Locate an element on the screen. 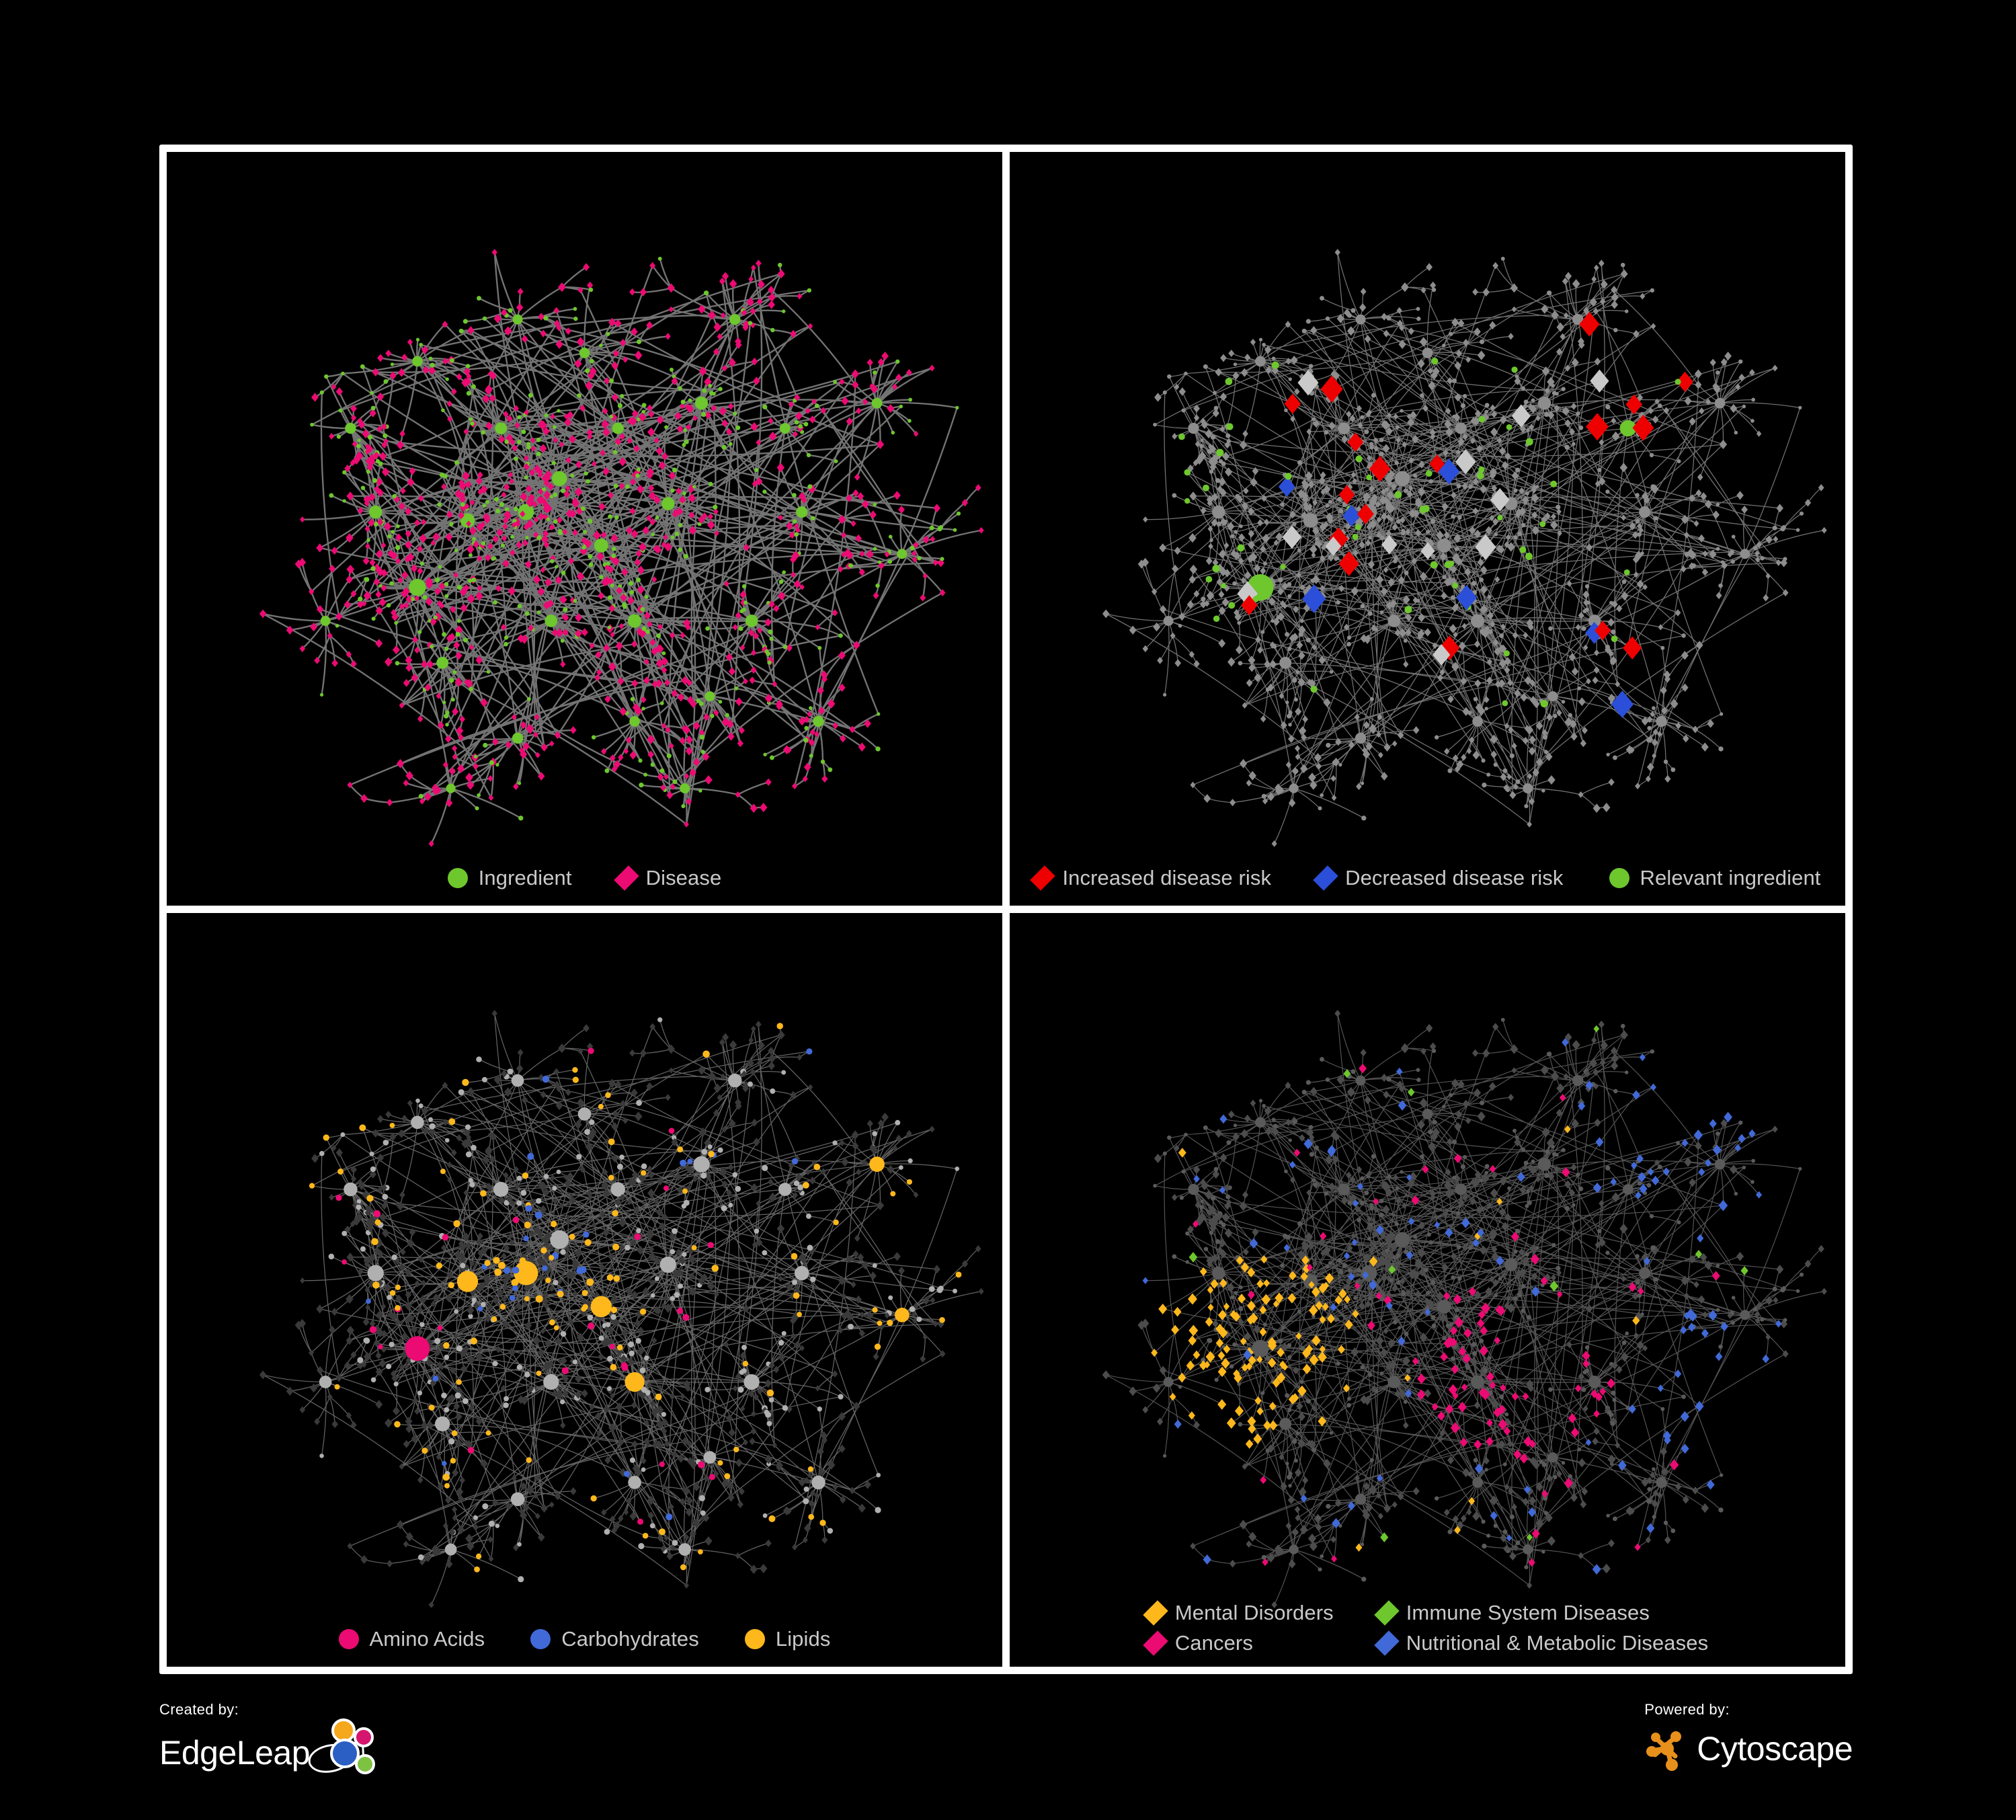  legend-item-increased-risk: Increased disease risk is located at coordinates (1151, 878).